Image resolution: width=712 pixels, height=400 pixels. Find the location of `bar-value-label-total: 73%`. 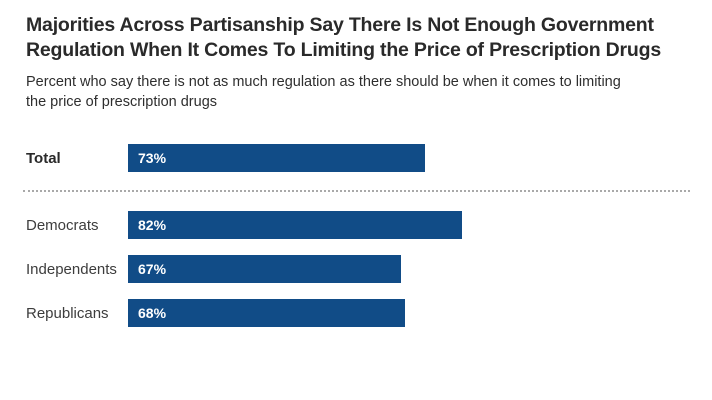

bar-value-label-total: 73% is located at coordinates (152, 158).